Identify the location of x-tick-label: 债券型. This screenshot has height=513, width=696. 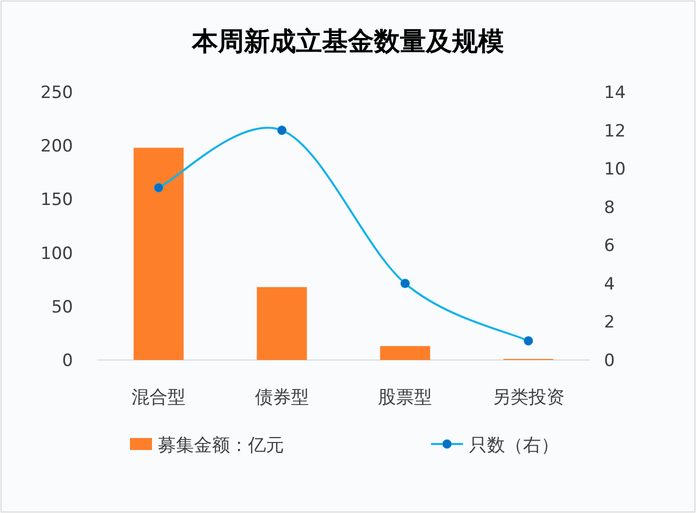
(281, 397).